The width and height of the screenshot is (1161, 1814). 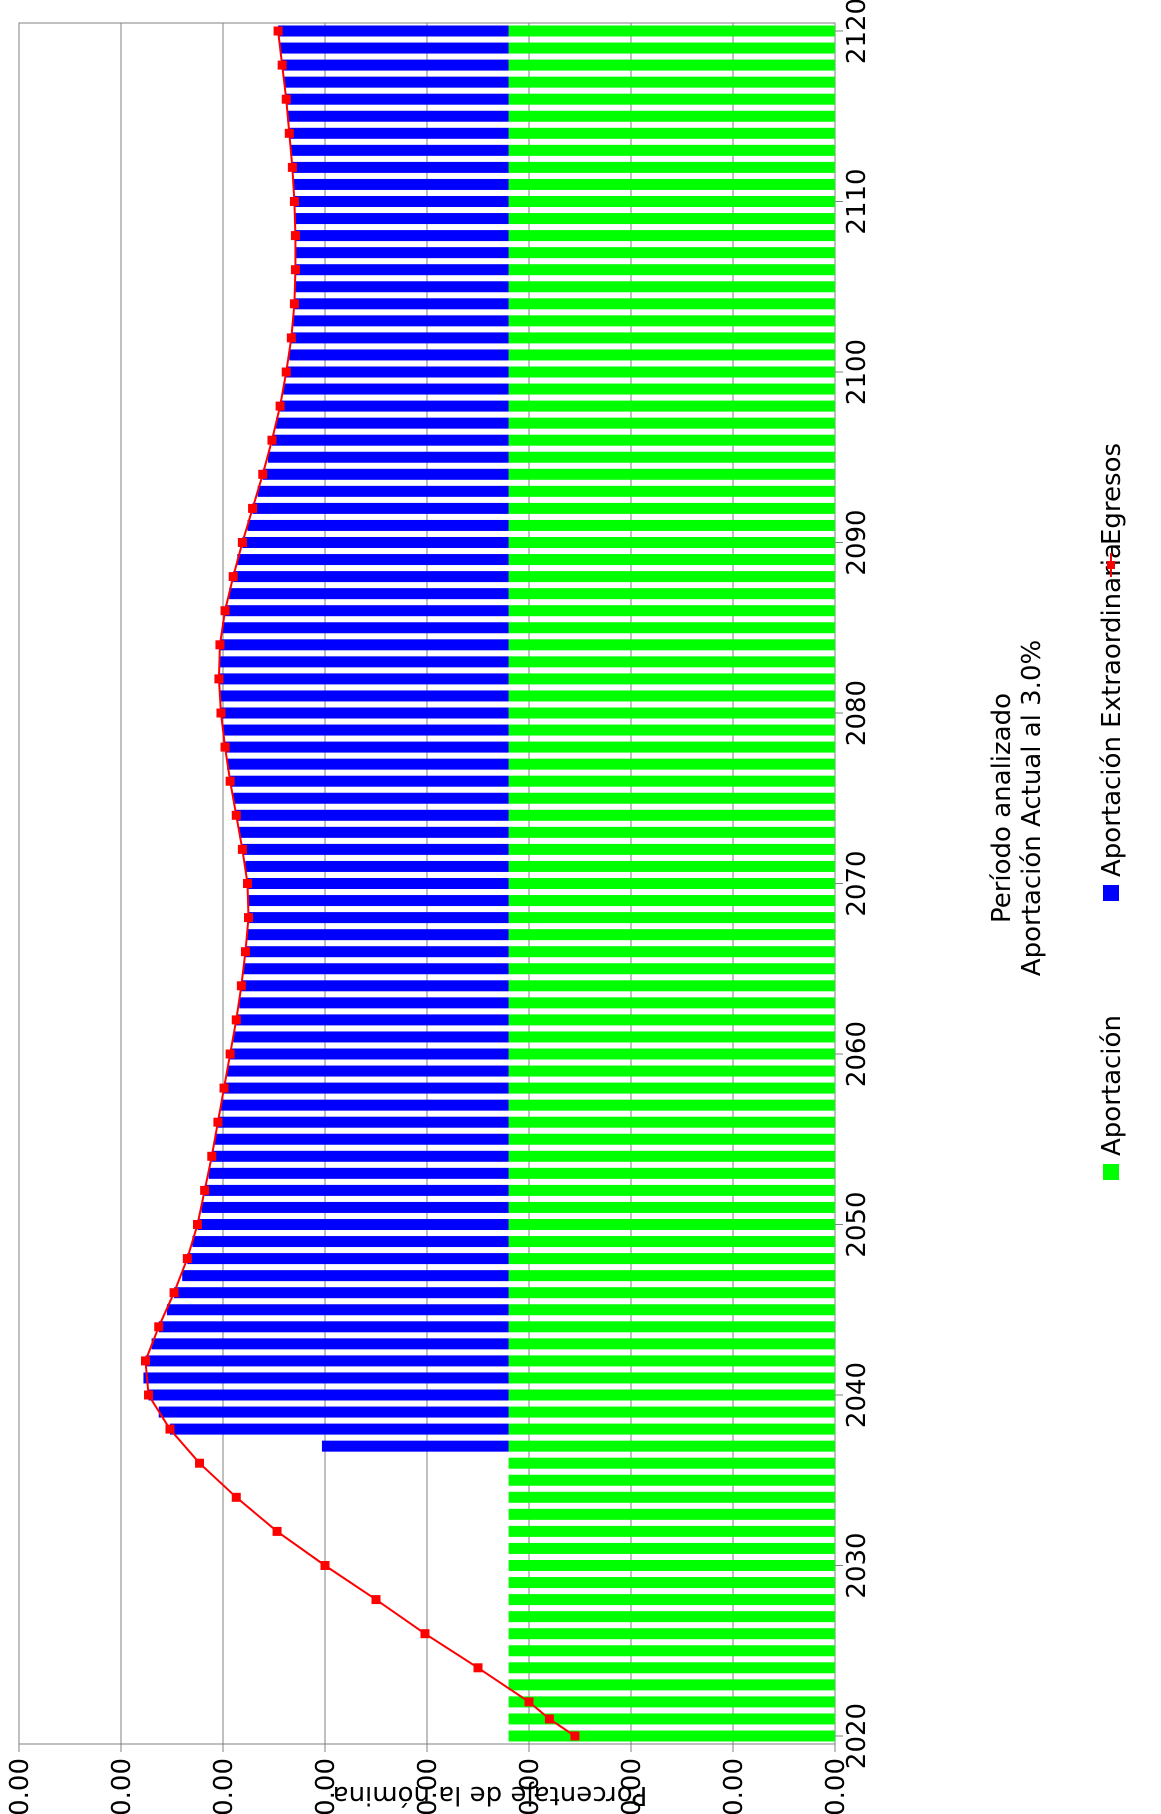 What do you see at coordinates (1032, 808) in the screenshot?
I see `x-axis-subtitle: Aportación Actual al 3.0%` at bounding box center [1032, 808].